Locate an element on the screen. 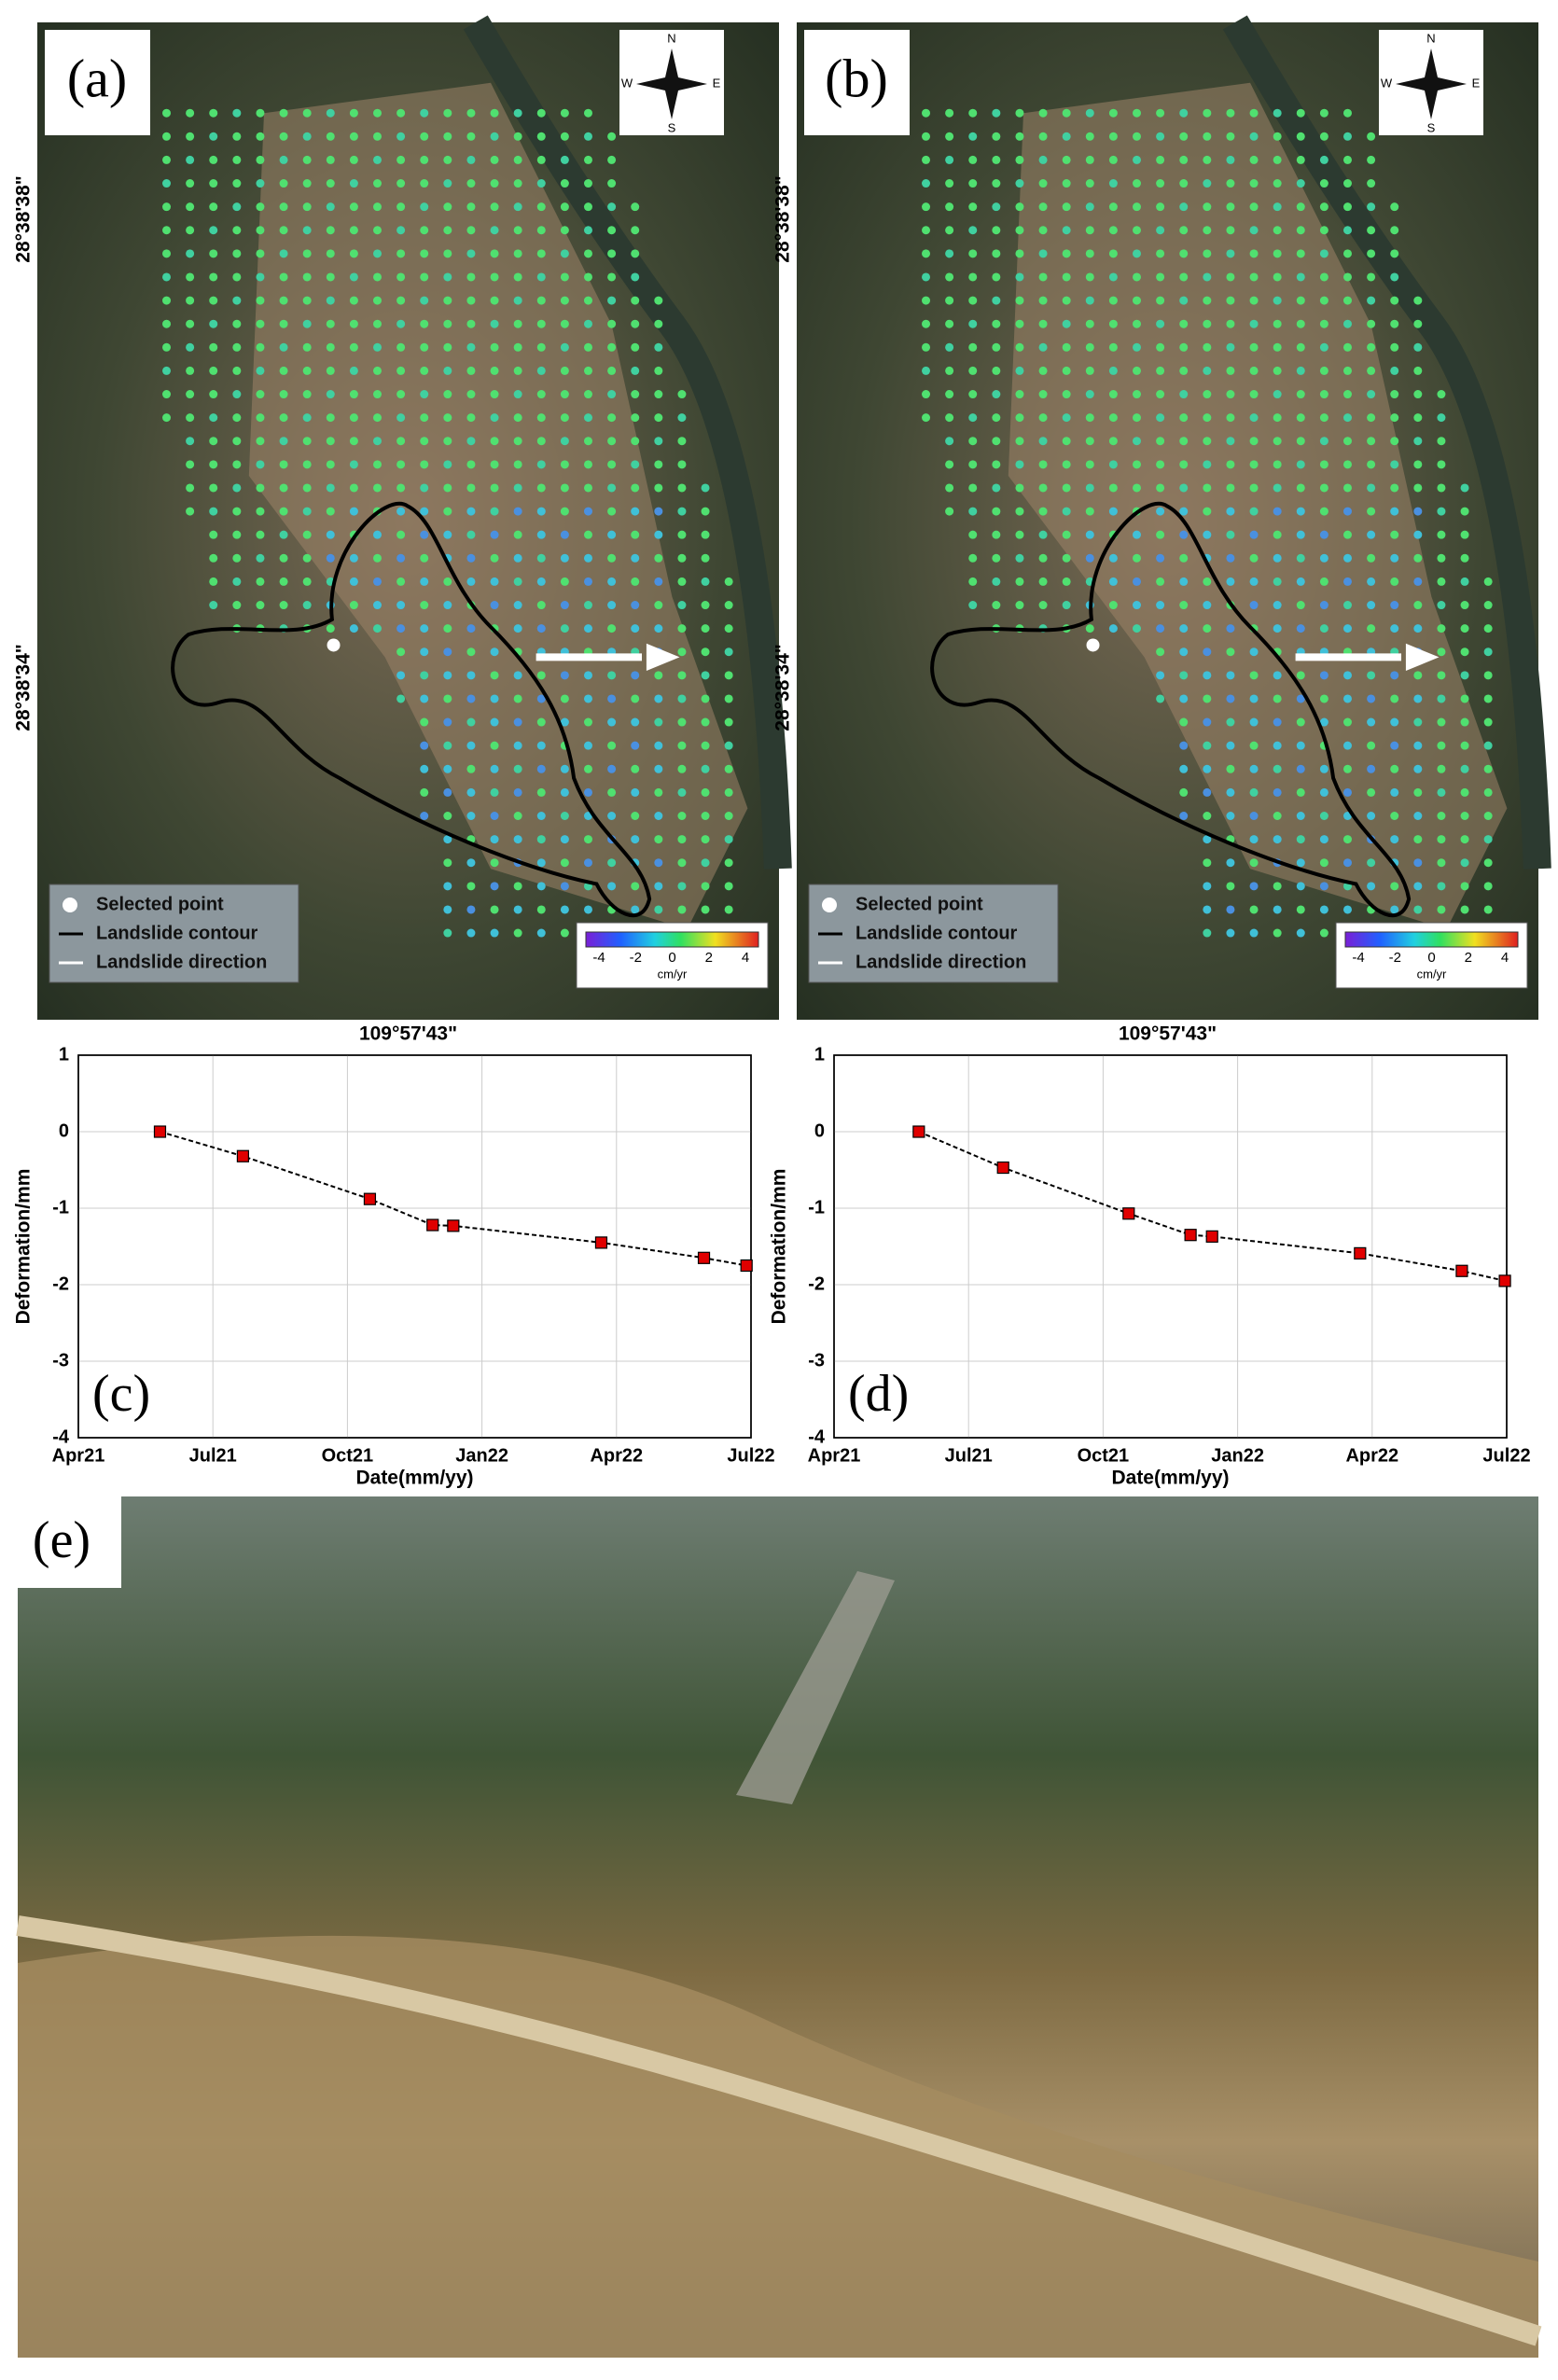  latitude-label: 28°38'34" is located at coordinates (24, 687).